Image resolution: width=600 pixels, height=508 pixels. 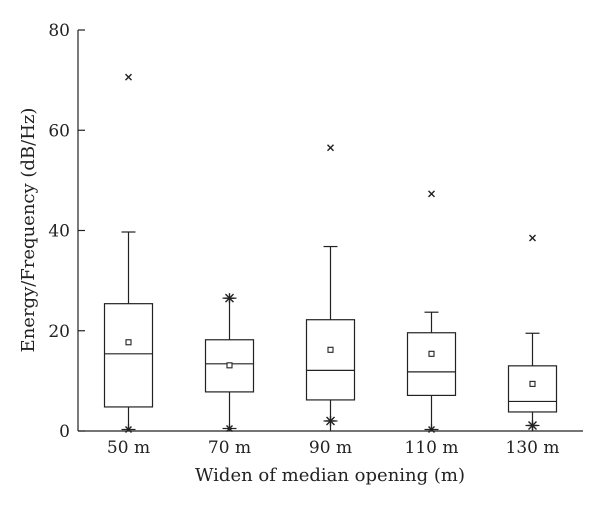 I want to click on x-tick-label: 90 m, so click(x=330, y=448).